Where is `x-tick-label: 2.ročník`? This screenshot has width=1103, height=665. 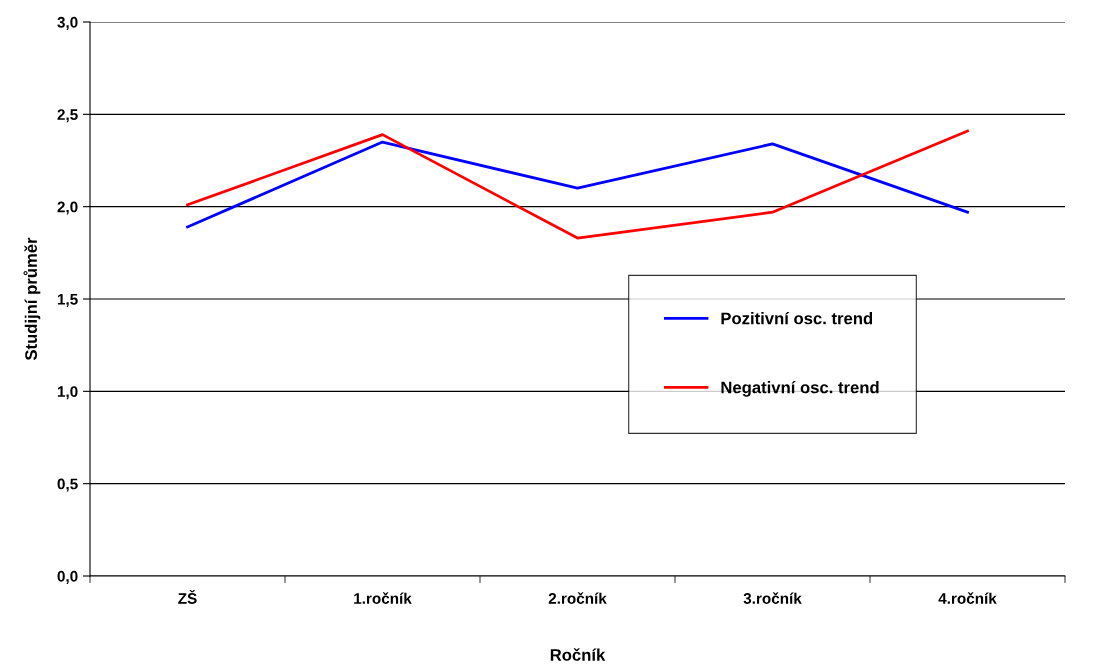 x-tick-label: 2.ročník is located at coordinates (577, 598).